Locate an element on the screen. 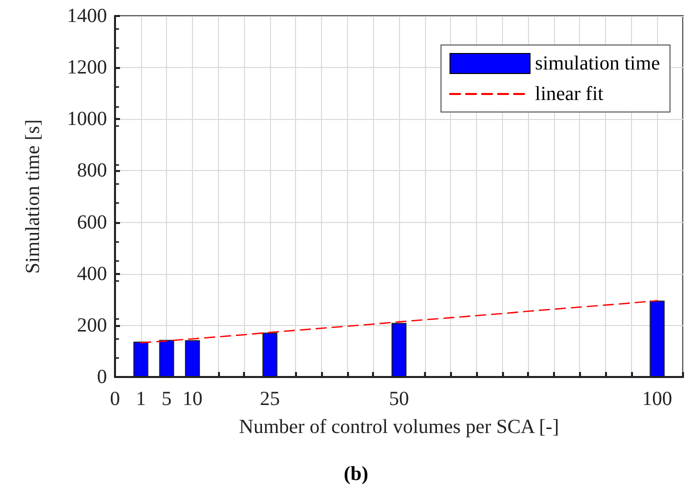 The image size is (692, 493). text: (b) is located at coordinates (356, 474).